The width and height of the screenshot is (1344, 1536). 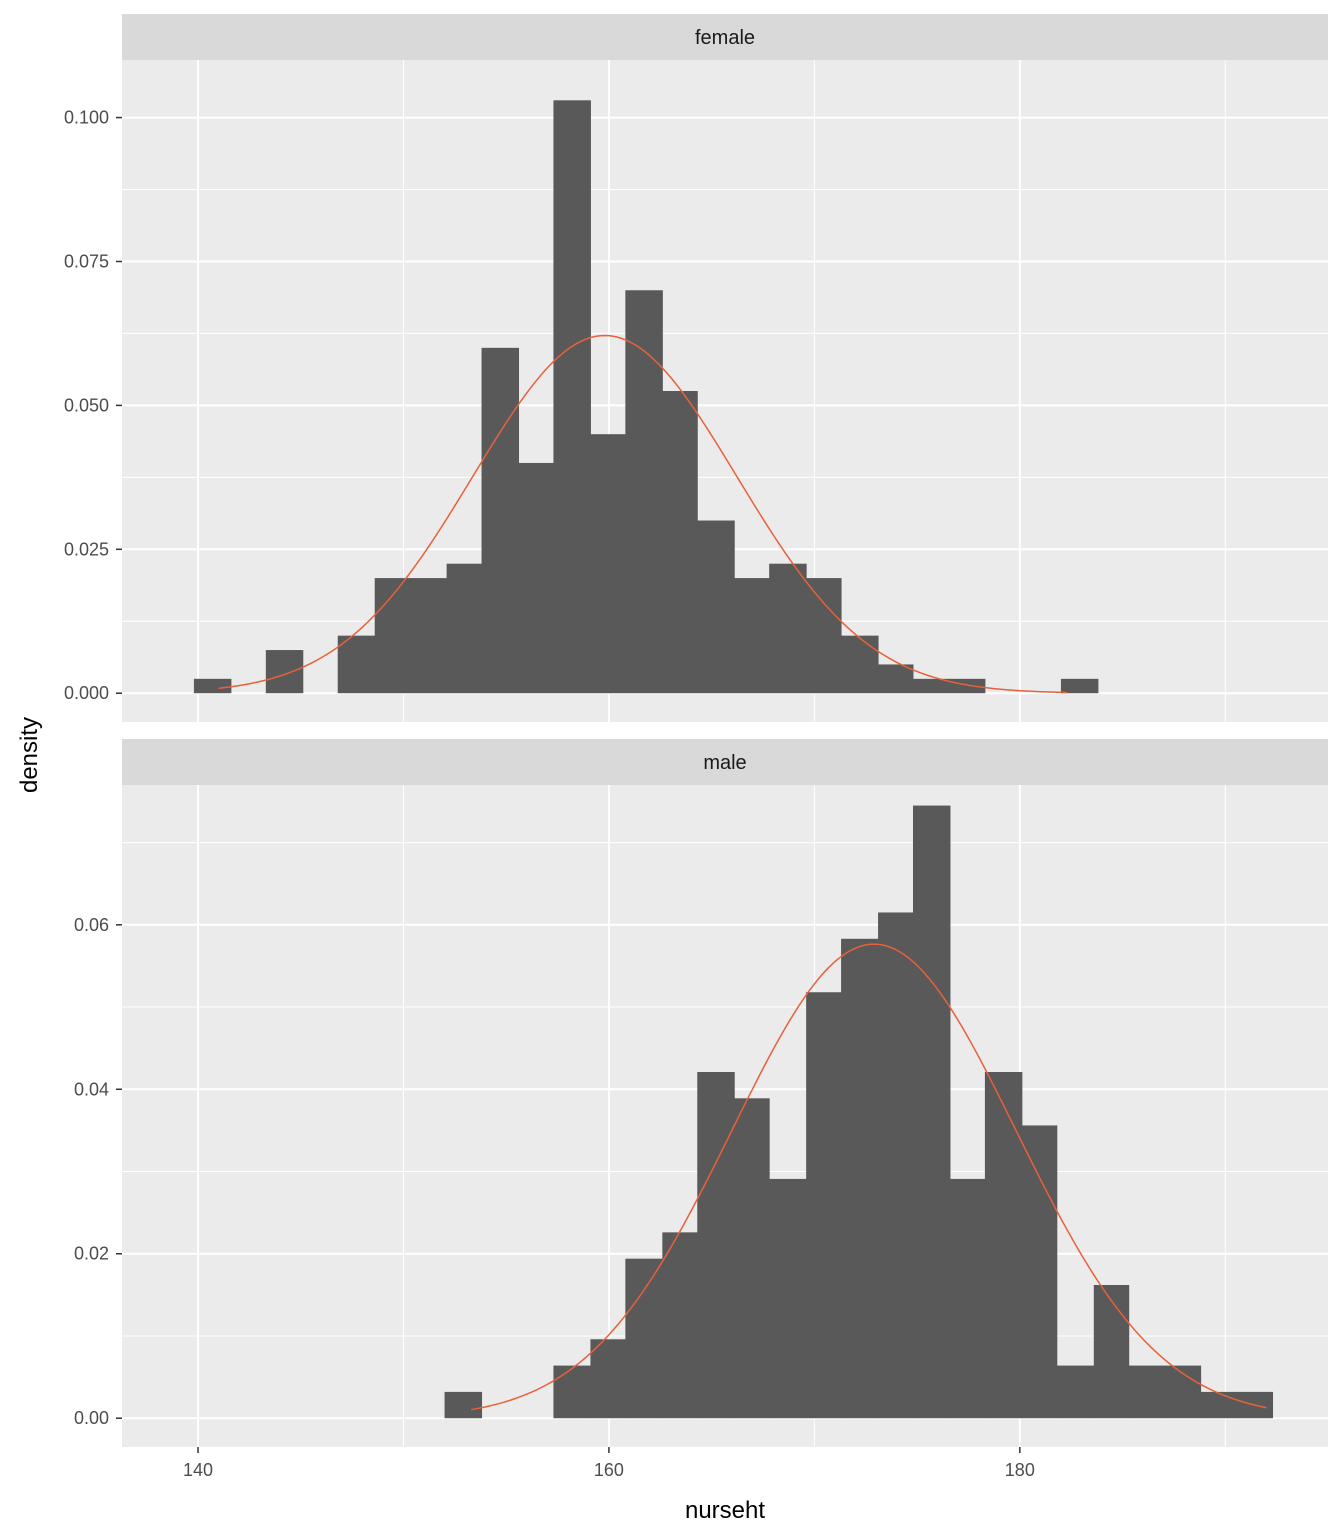 I want to click on y-axis-title: density, so click(x=29, y=755).